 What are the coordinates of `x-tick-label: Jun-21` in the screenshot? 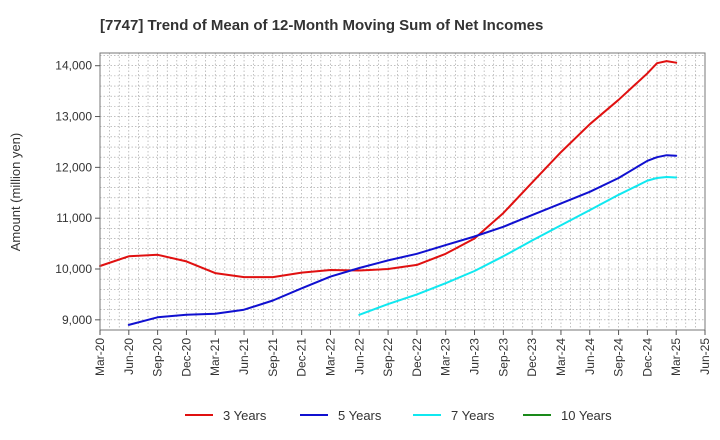 It's located at (244, 356).